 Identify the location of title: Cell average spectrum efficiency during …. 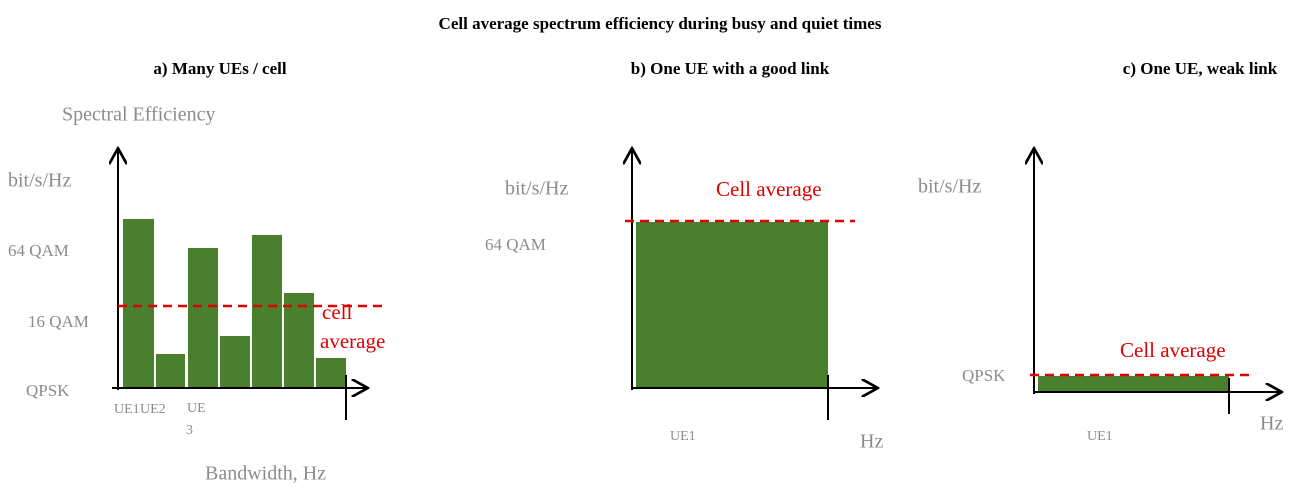
(660, 23).